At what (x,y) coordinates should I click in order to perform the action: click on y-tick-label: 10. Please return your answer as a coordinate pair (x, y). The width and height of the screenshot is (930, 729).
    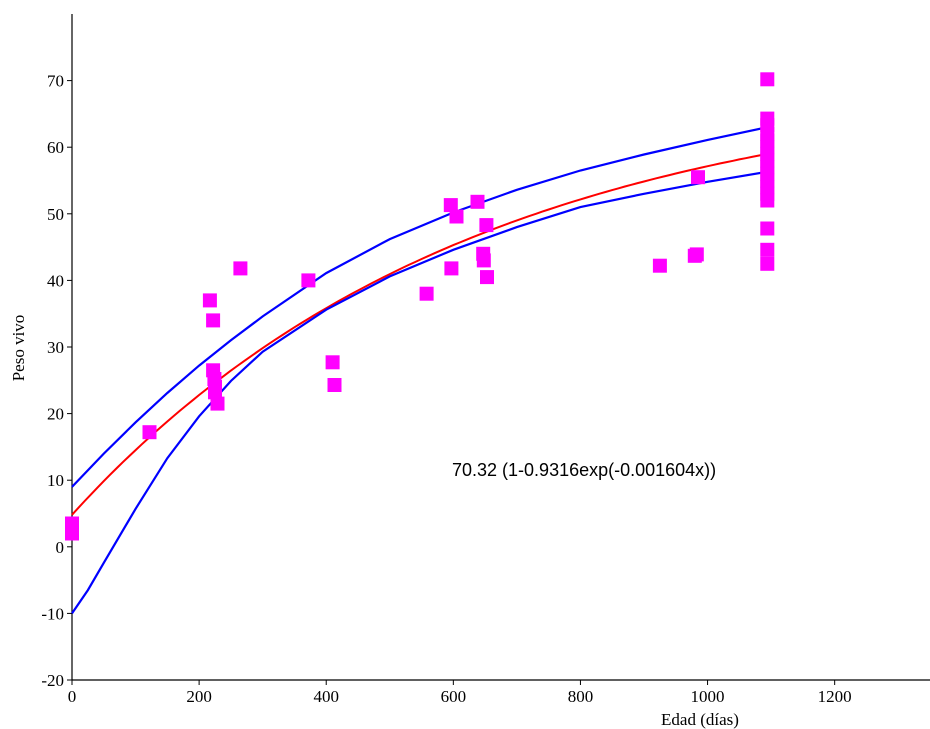
    Looking at the image, I should click on (55, 480).